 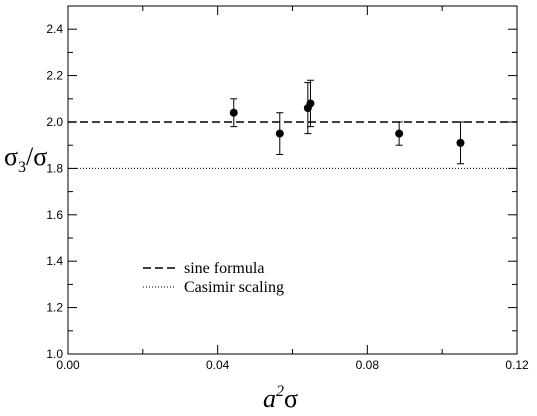 I want to click on y-axis-label: σ3/σ, so click(x=25, y=159).